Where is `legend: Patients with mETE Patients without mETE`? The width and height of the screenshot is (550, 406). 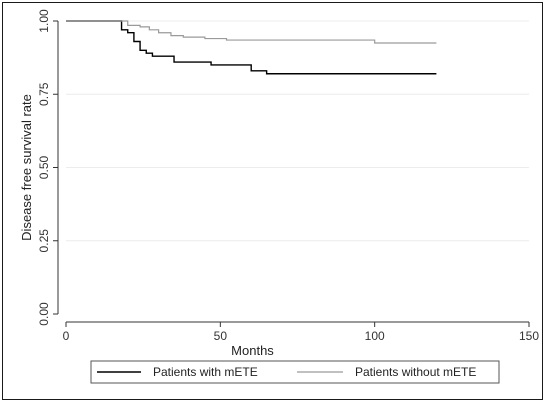 legend: Patients with mETE Patients without mETE is located at coordinates (295, 372).